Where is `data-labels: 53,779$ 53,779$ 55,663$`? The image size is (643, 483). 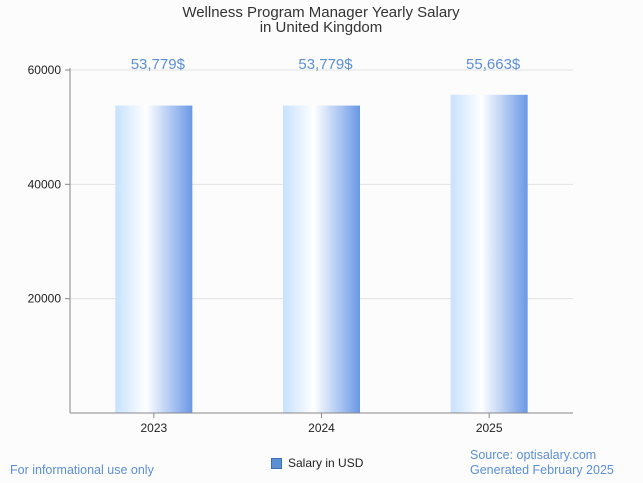
data-labels: 53,779$ 53,779$ 55,663$ is located at coordinates (326, 64).